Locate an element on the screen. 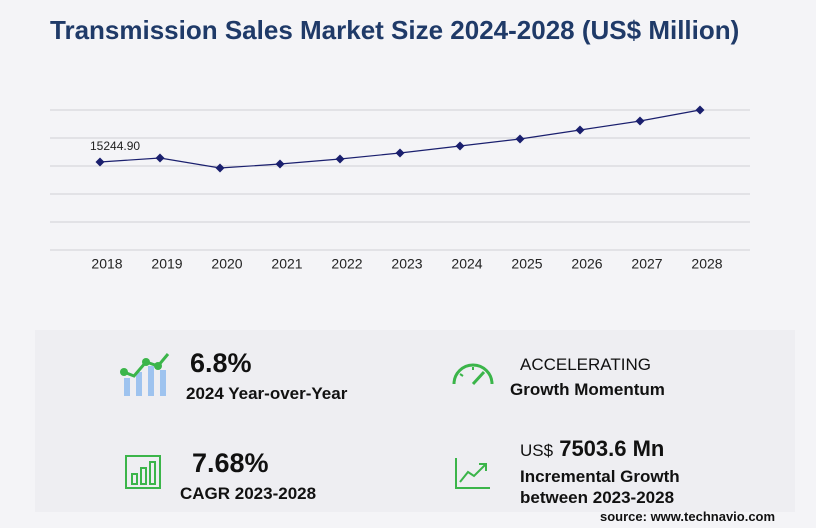  growth-icon is located at coordinates (472, 473).